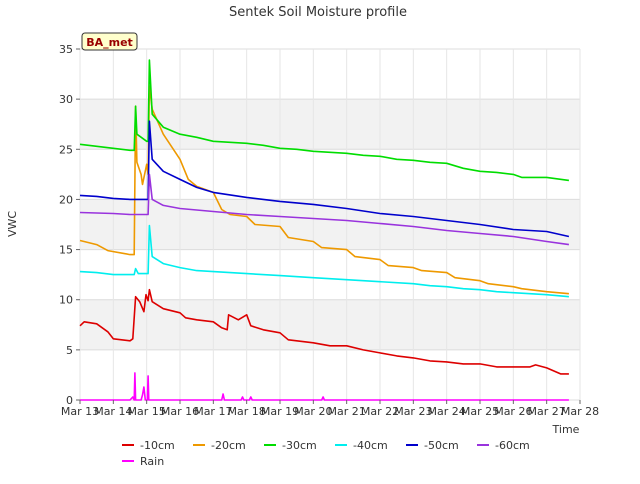 The height and width of the screenshot is (484, 640). I want to click on x-tick-label: Mar 13, so click(80, 411).